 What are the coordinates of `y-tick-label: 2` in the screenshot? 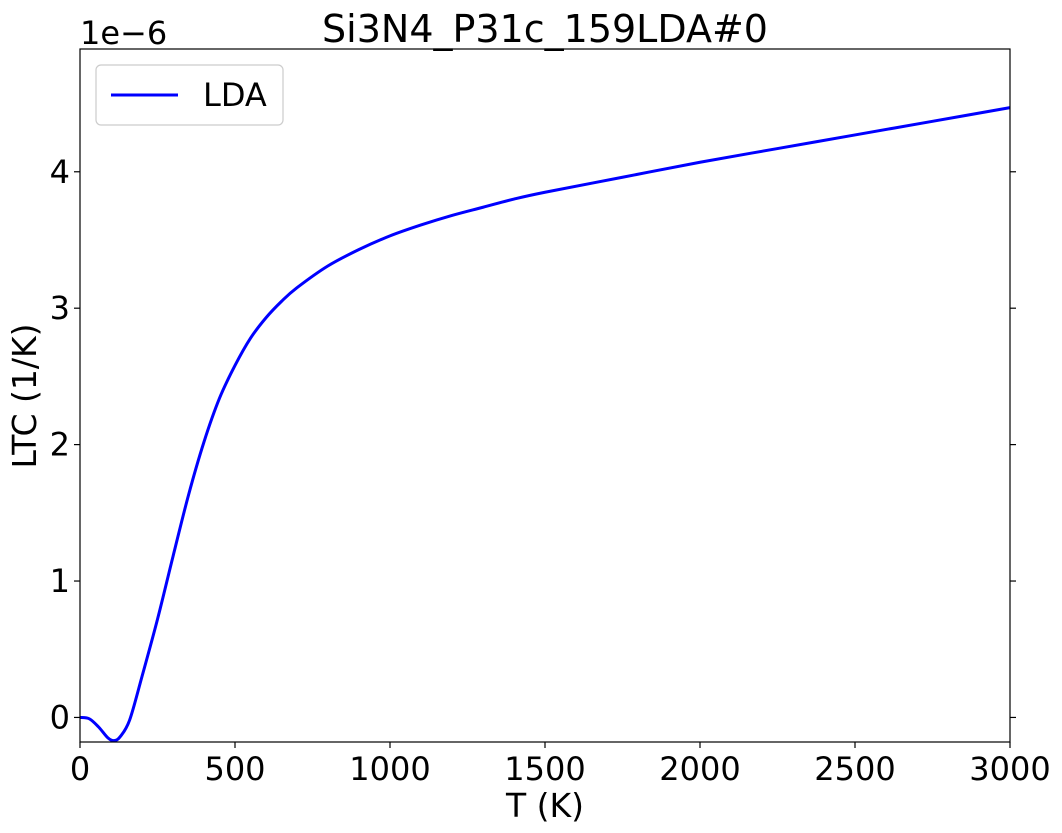 It's located at (60, 445).